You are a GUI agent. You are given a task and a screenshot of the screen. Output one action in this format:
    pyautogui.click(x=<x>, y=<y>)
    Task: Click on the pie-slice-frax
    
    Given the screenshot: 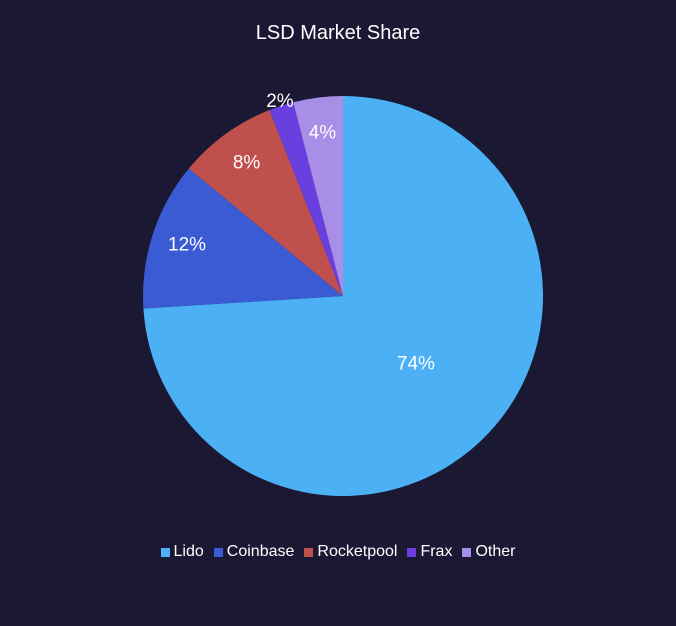 What is the action you would take?
    pyautogui.click(x=306, y=199)
    